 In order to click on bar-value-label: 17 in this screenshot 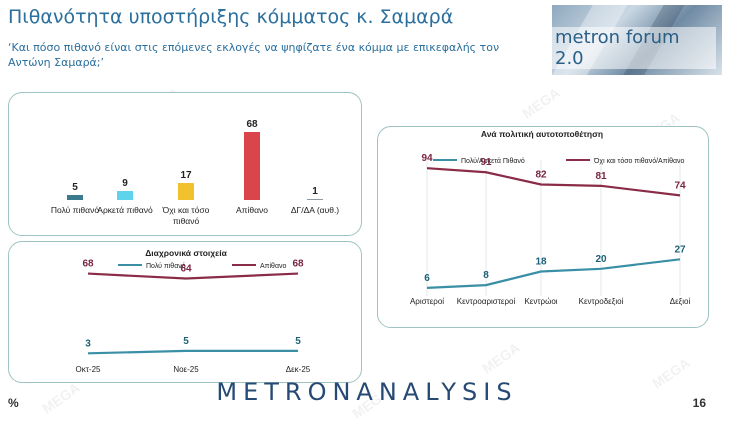, I will do `click(186, 175)`.